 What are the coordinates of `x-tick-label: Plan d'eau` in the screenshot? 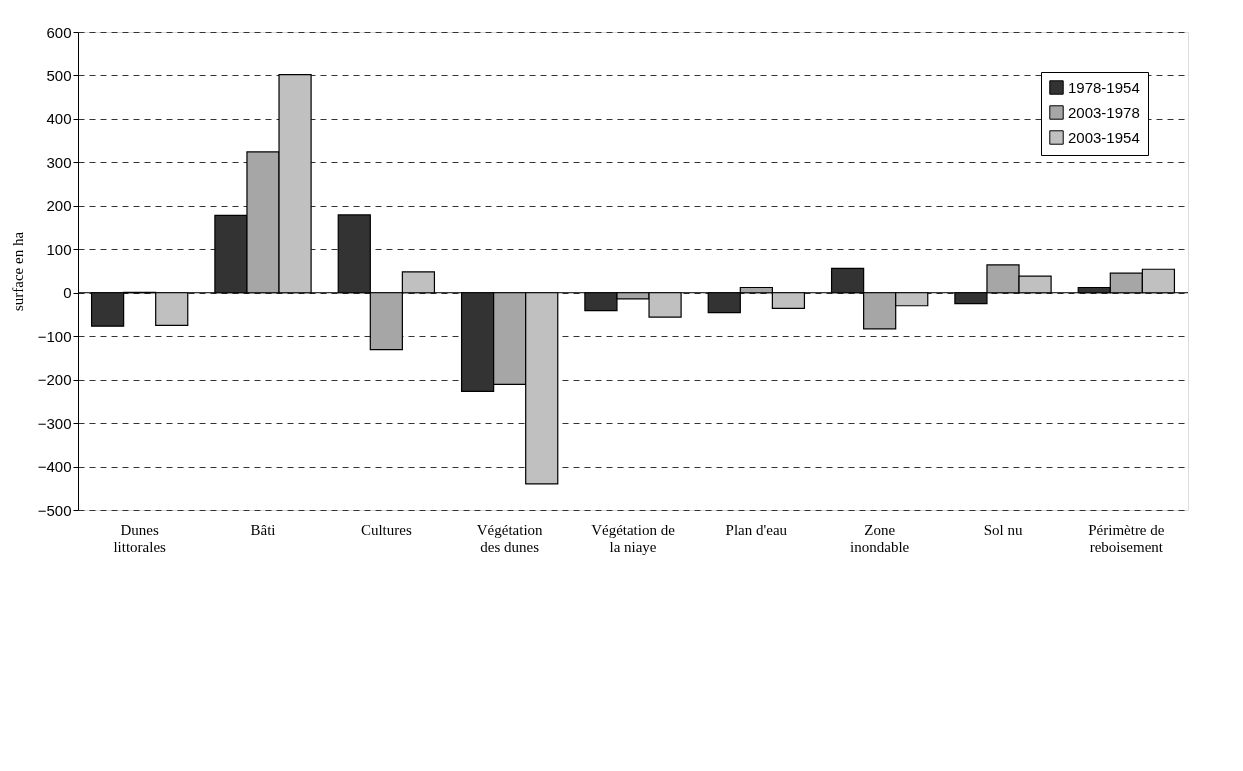 It's located at (756, 529).